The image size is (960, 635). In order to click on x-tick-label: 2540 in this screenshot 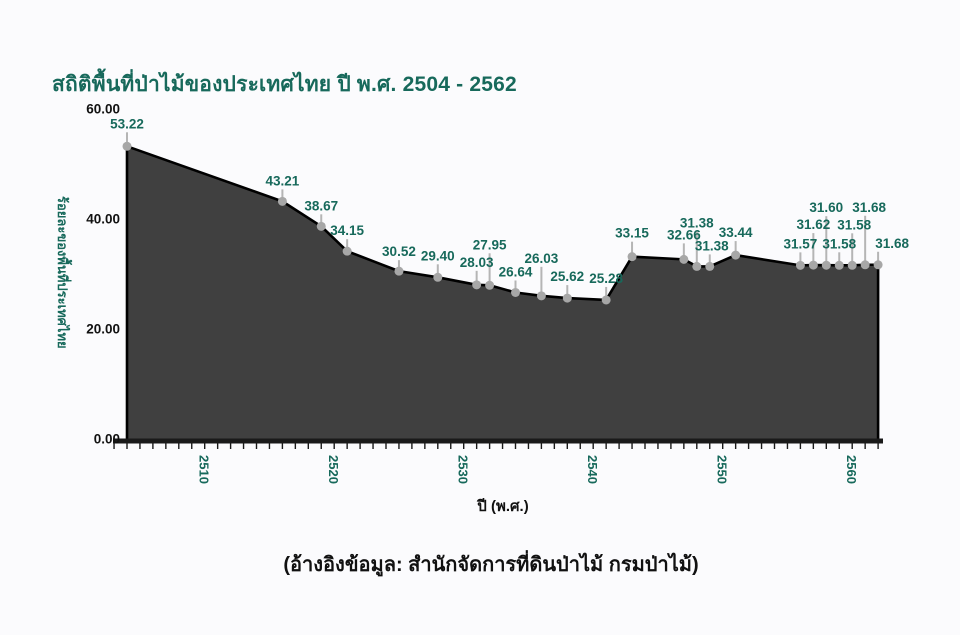, I will do `click(592, 469)`.